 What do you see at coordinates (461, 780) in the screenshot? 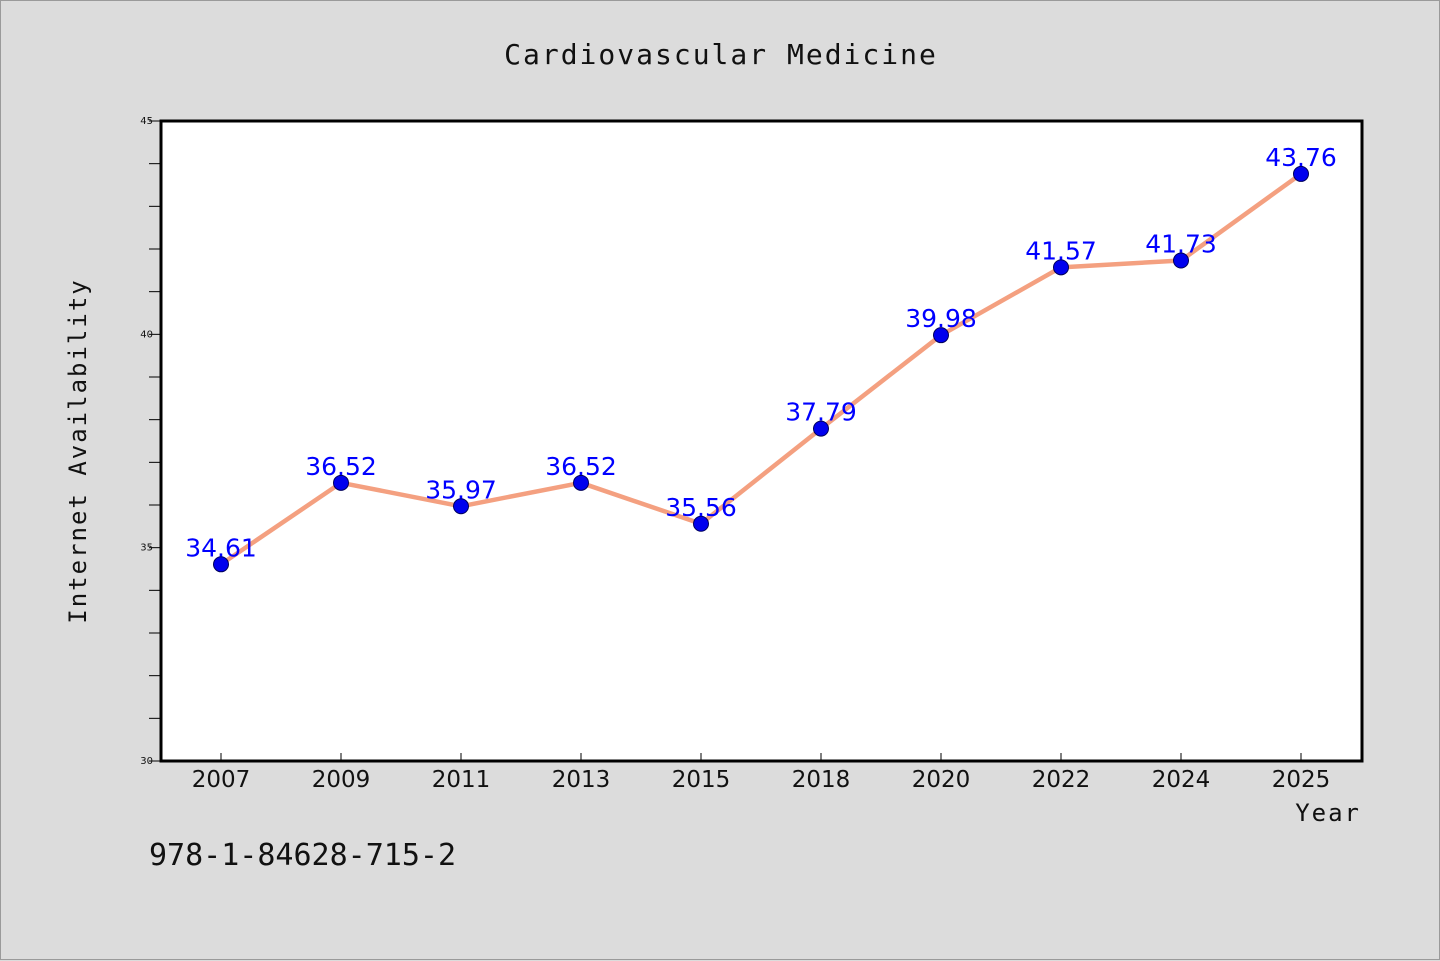
I see `x-tick-label: 2011` at bounding box center [461, 780].